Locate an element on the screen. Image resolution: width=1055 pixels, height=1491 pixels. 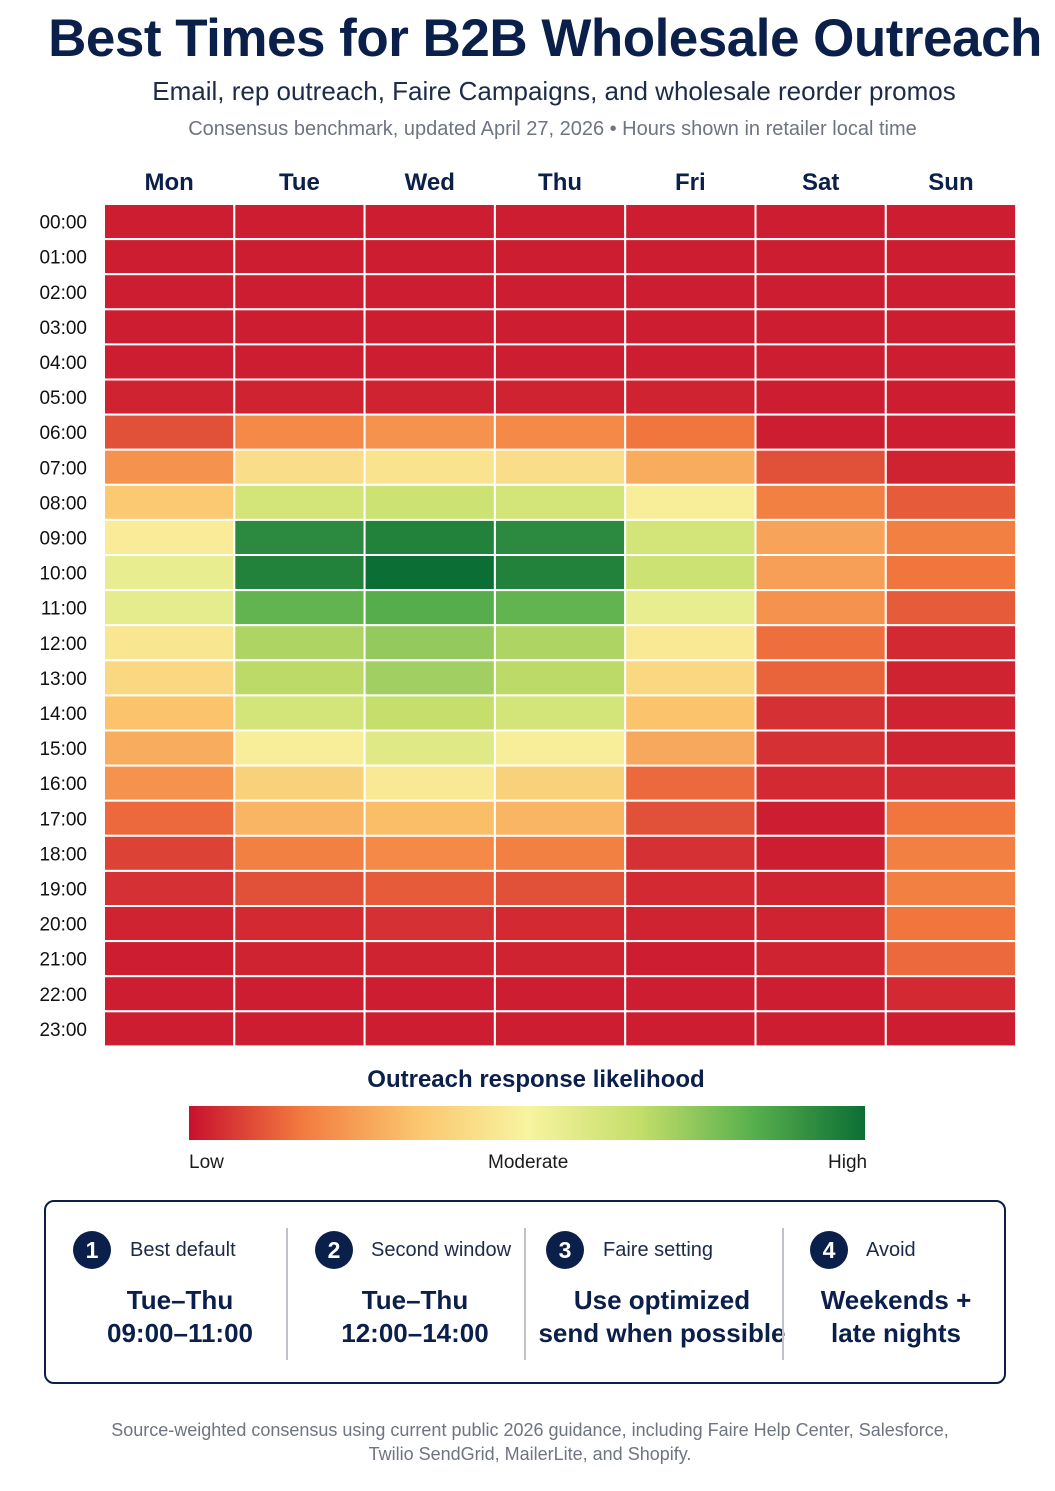
card-label: Avoid is located at coordinates (891, 1250).